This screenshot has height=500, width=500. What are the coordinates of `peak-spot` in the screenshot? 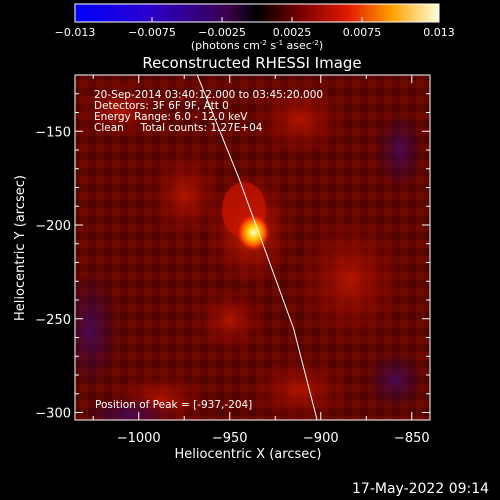 It's located at (253, 232).